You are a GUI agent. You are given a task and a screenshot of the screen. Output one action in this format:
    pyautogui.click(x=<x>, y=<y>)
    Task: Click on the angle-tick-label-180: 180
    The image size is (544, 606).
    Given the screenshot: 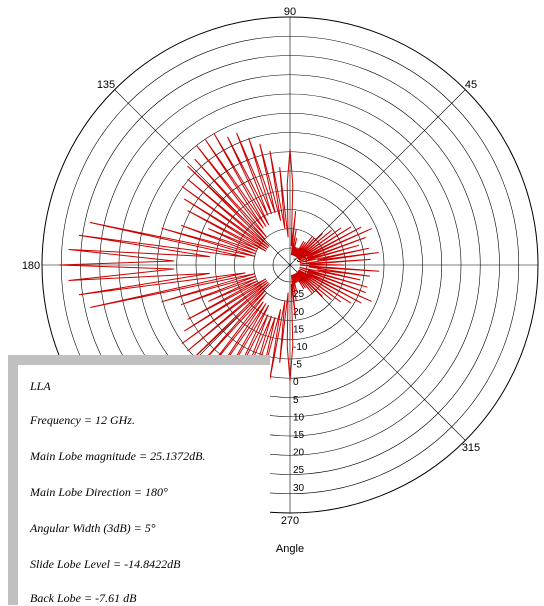 What is the action you would take?
    pyautogui.click(x=31, y=266)
    